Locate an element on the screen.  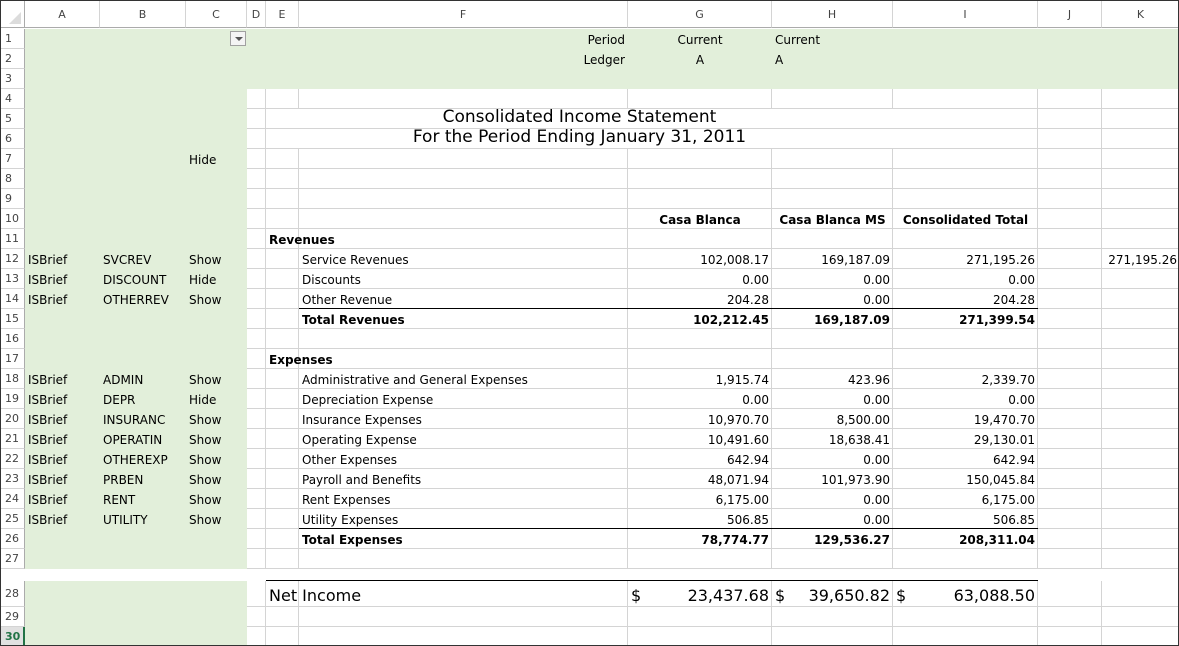
cell-G2 is located at coordinates (700, 59).